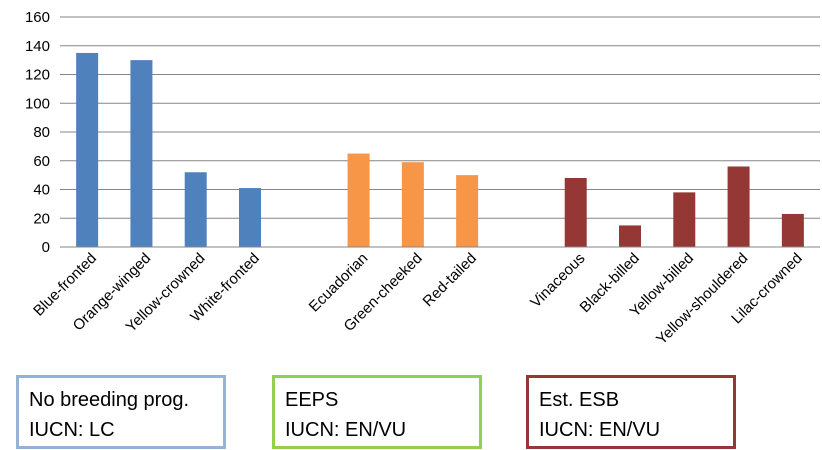  I want to click on y-tick-label: 80, so click(41, 132).